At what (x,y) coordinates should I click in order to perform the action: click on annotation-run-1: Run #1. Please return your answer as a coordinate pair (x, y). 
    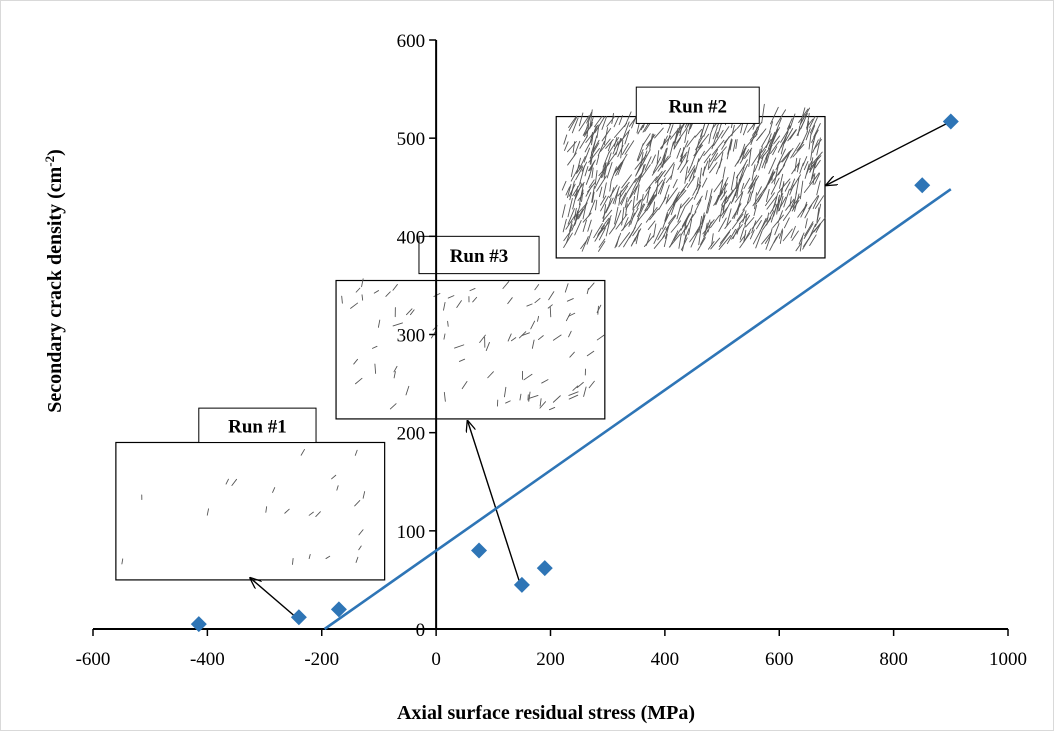
    Looking at the image, I should click on (250, 512).